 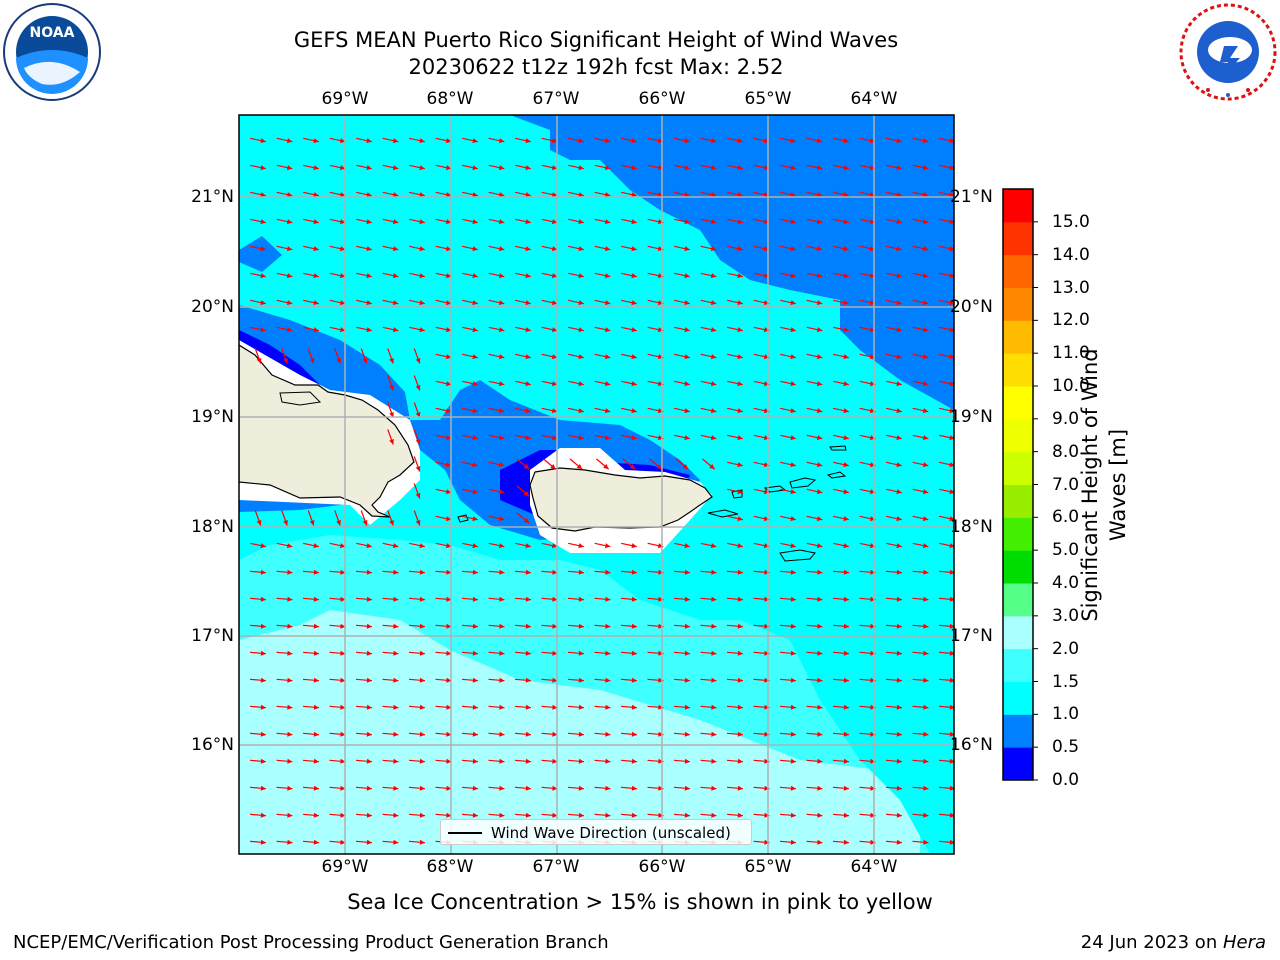 What do you see at coordinates (1066, 583) in the screenshot?
I see `colorbar-tick-label: 4.0` at bounding box center [1066, 583].